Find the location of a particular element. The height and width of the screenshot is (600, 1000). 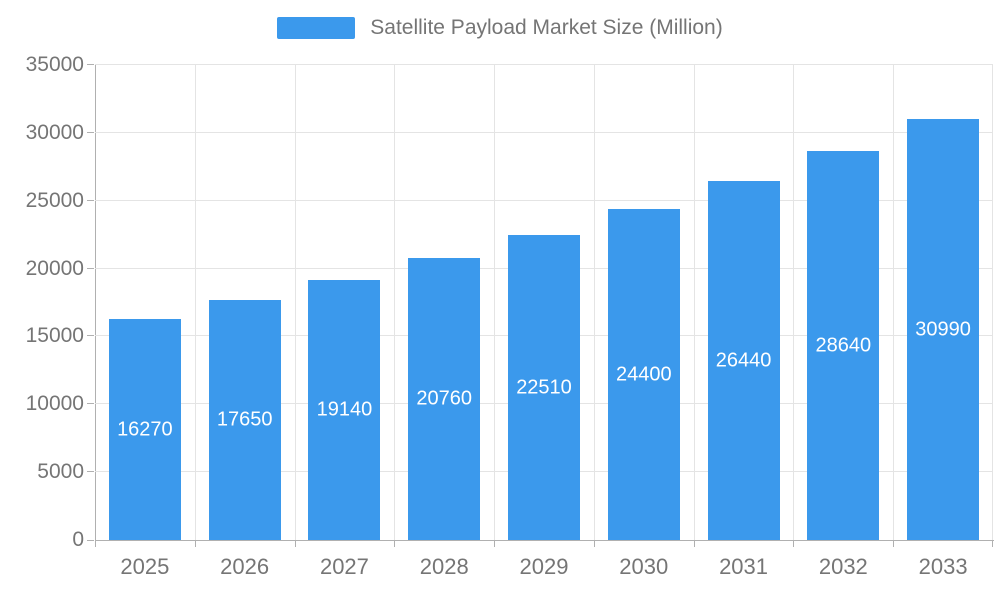

bar-value-label: 28640 is located at coordinates (843, 345).